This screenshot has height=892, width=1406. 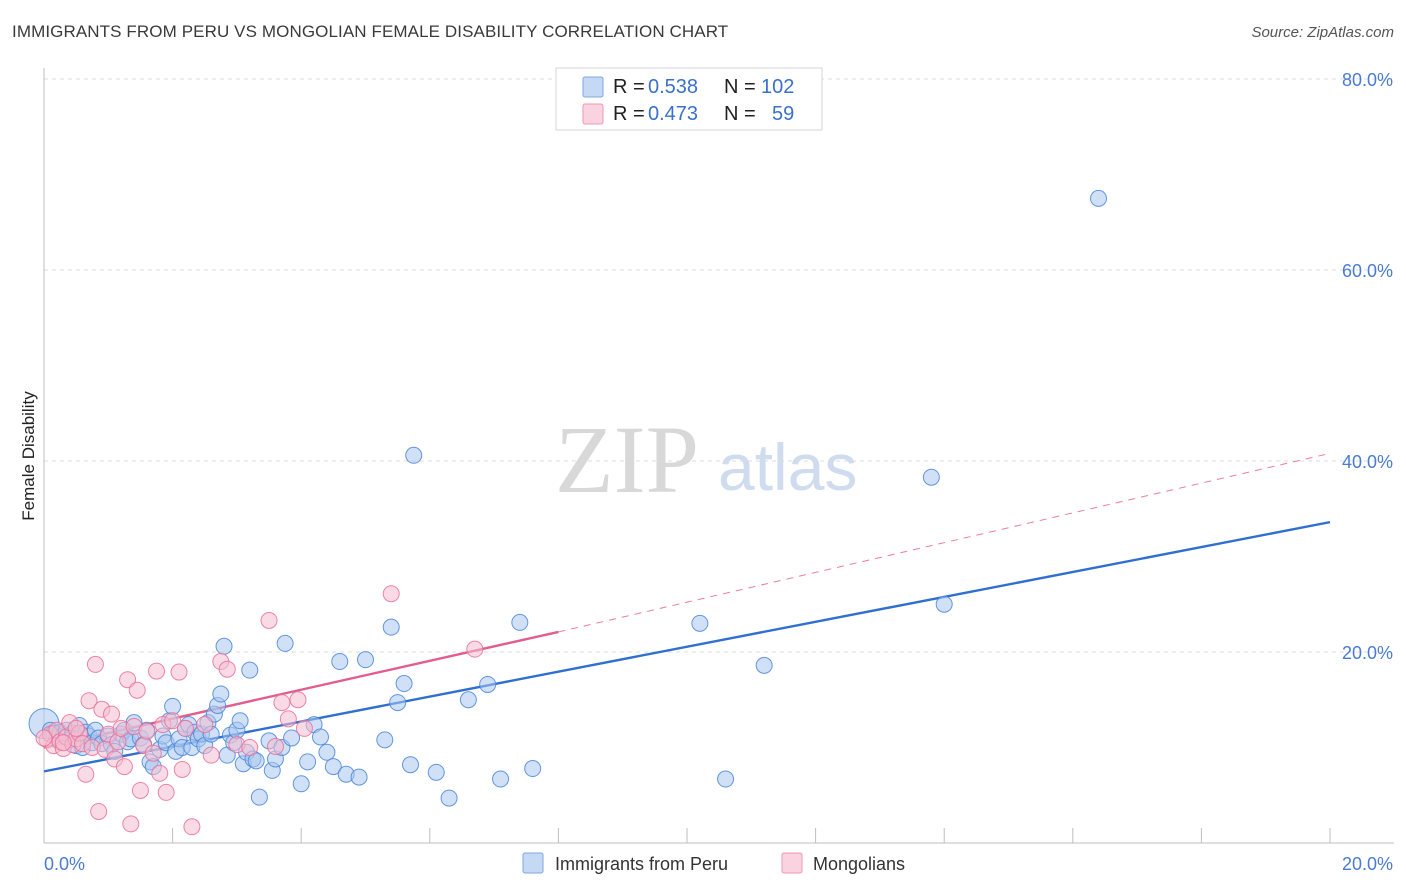 I want to click on legend-r-label-mongolians: R =, so click(x=629, y=114).